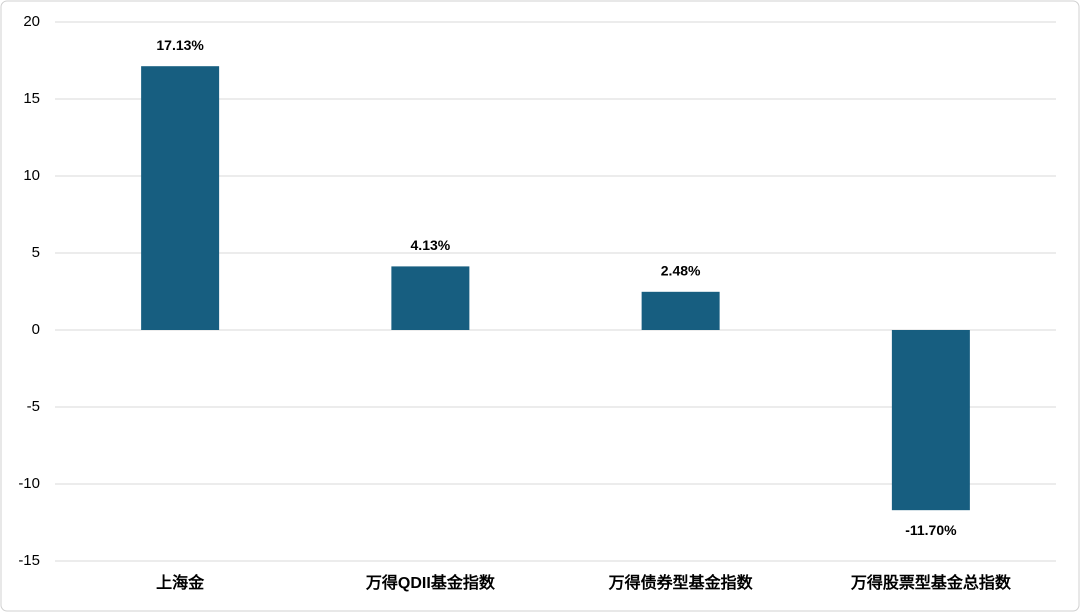 The height and width of the screenshot is (612, 1080). I want to click on value-label: -11.70%, so click(931, 530).